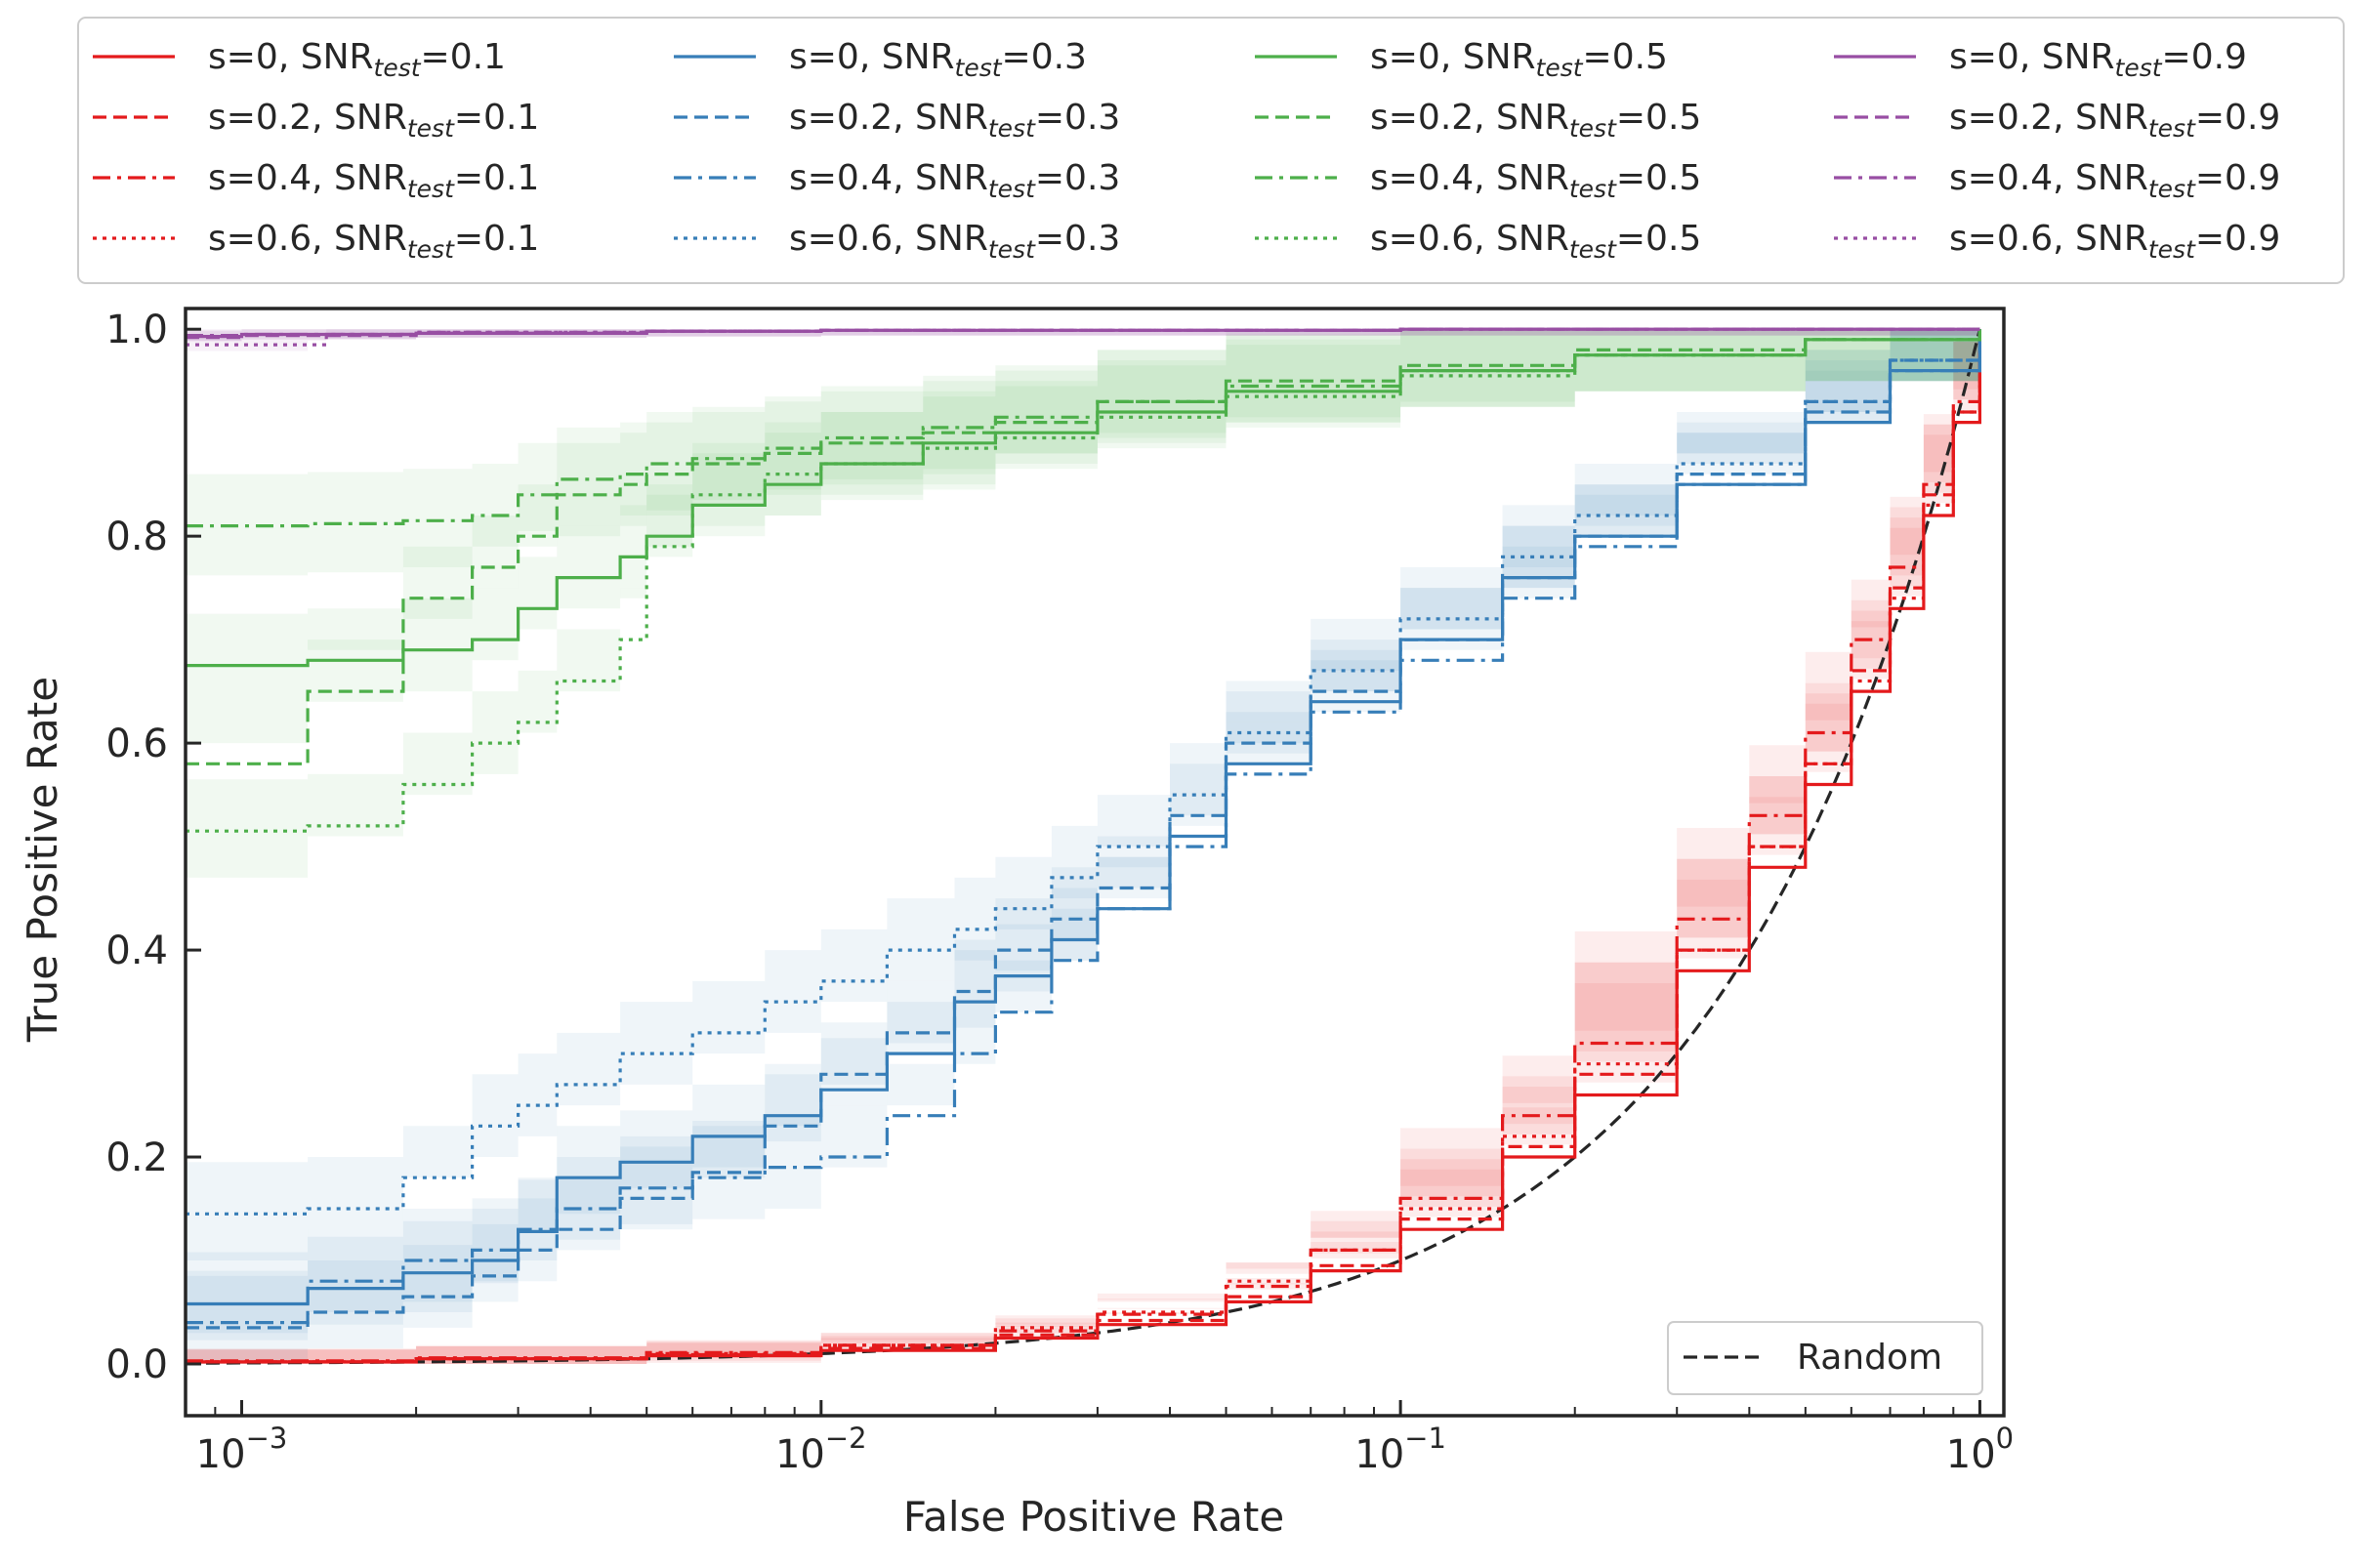  What do you see at coordinates (954, 242) in the screenshot?
I see `legend-entry: s=0.6, SNRtest=0.3` at bounding box center [954, 242].